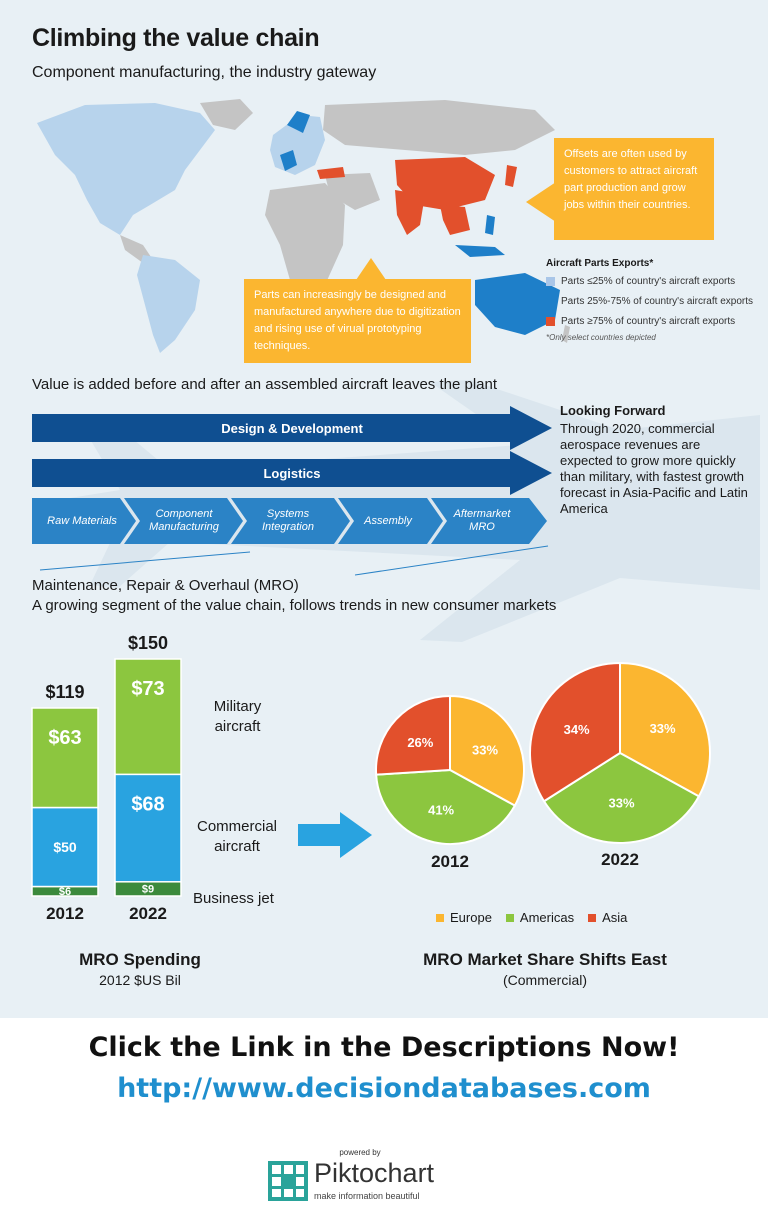  Describe the element at coordinates (176, 38) in the screenshot. I see `page-title: Climbing the value chain` at that location.